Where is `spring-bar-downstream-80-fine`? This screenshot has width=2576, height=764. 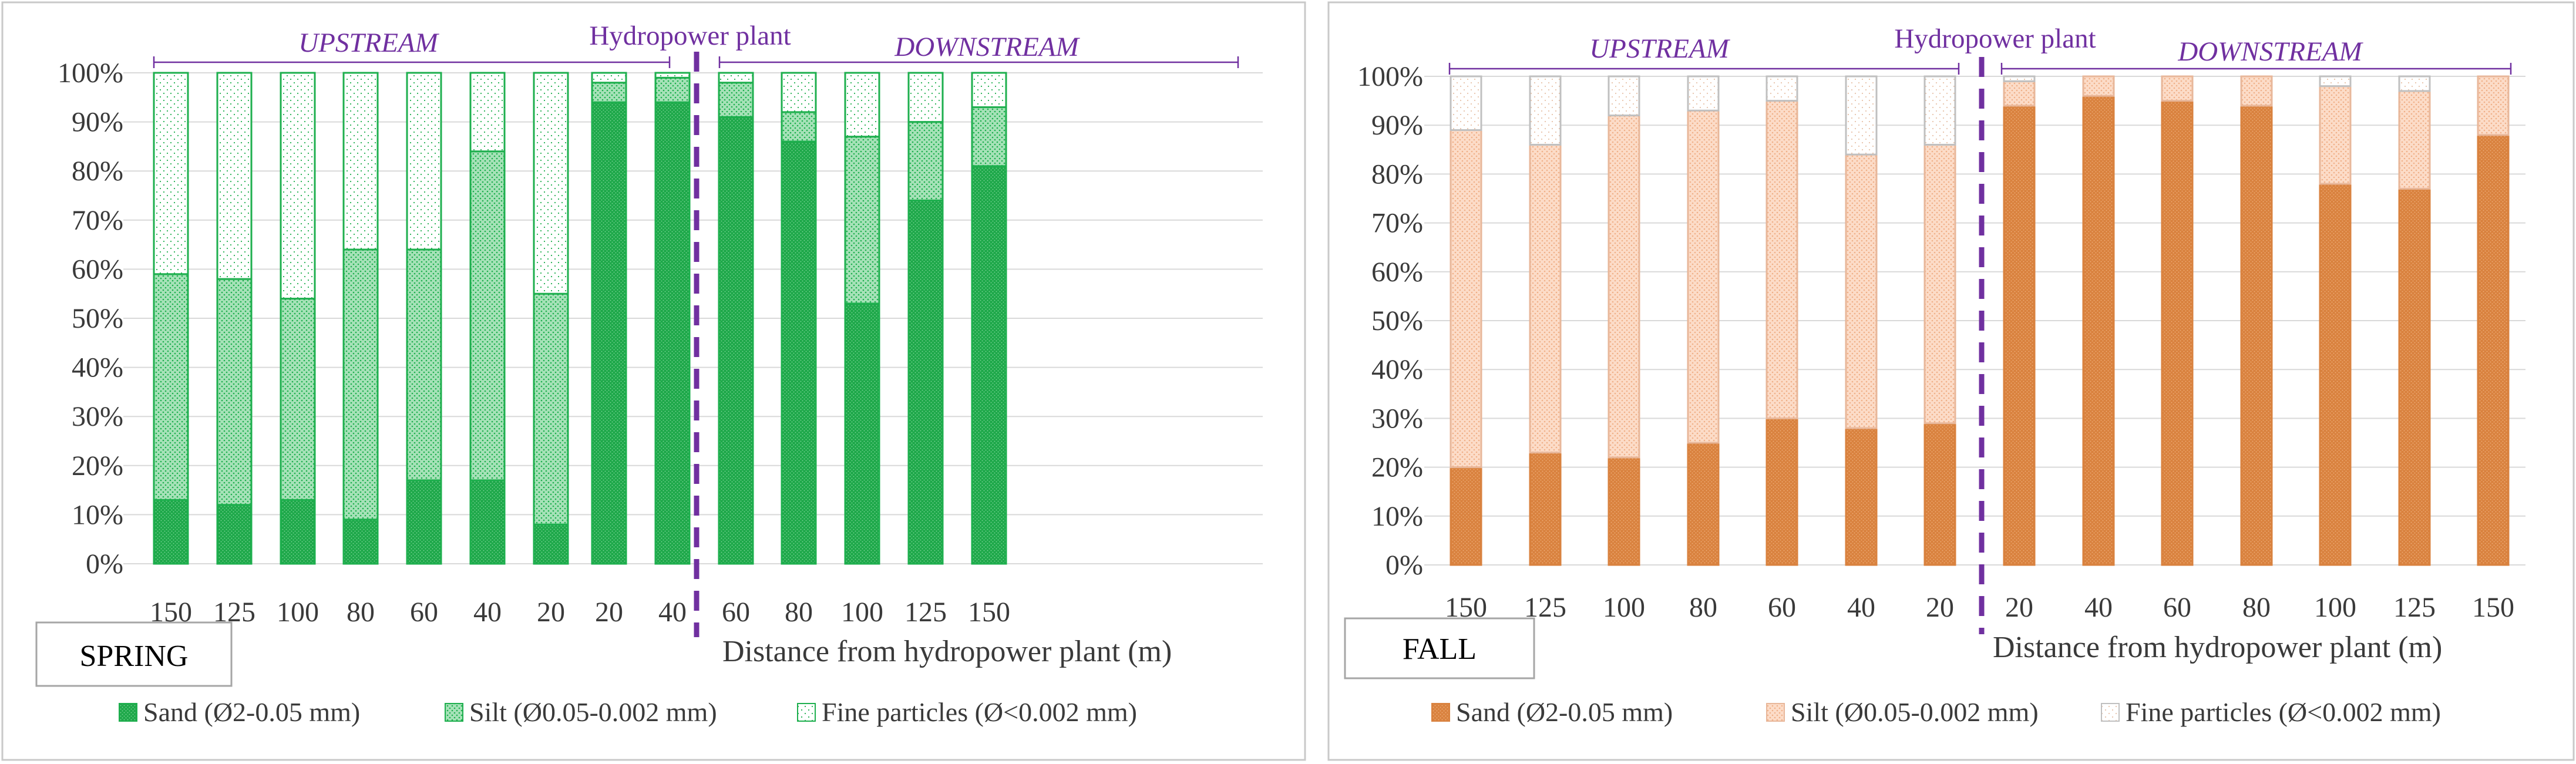 spring-bar-downstream-80-fine is located at coordinates (799, 92).